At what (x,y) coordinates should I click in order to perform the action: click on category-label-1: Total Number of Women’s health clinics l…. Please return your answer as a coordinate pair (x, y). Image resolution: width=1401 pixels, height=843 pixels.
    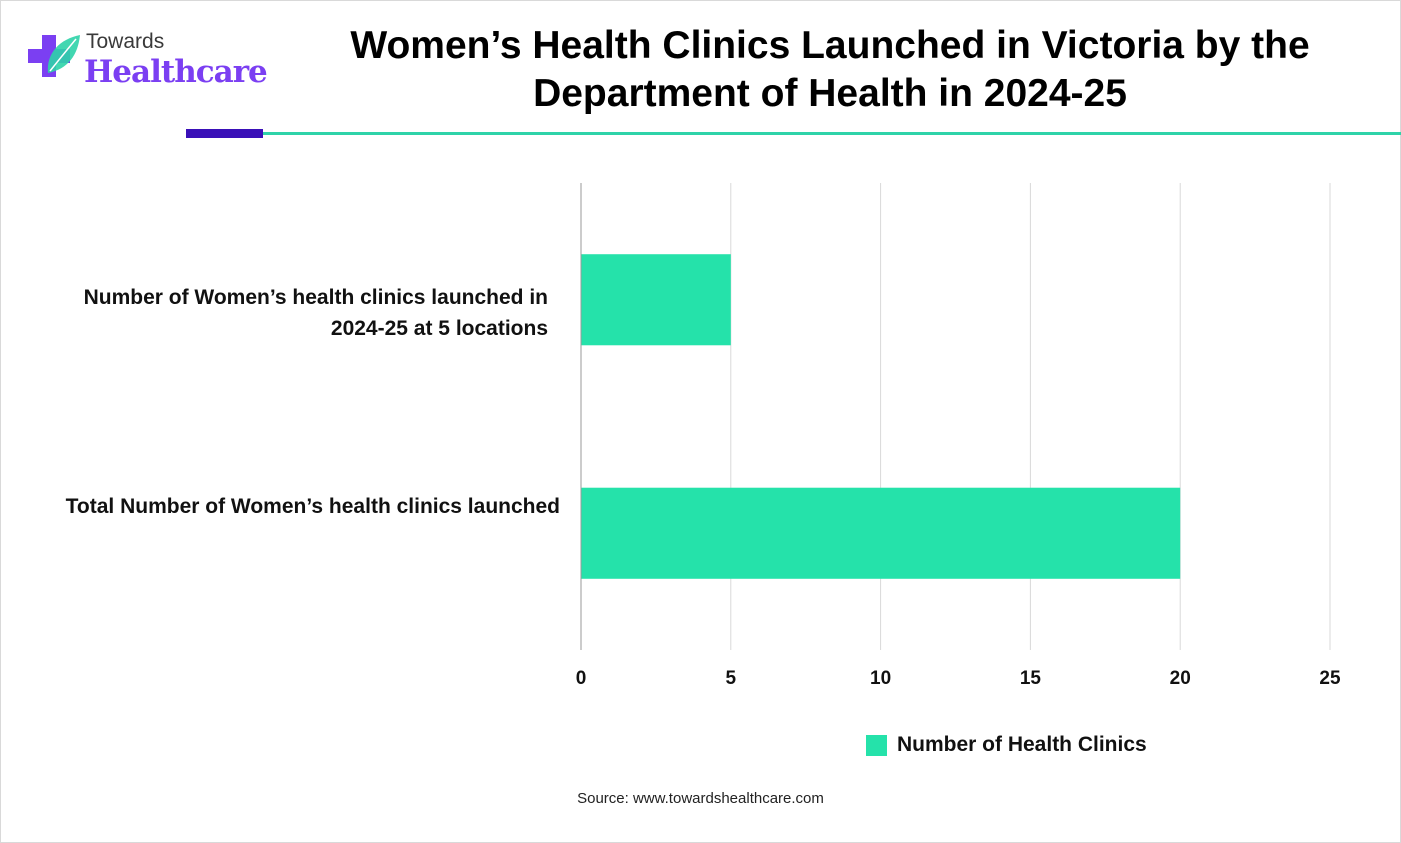
    Looking at the image, I should click on (312, 506).